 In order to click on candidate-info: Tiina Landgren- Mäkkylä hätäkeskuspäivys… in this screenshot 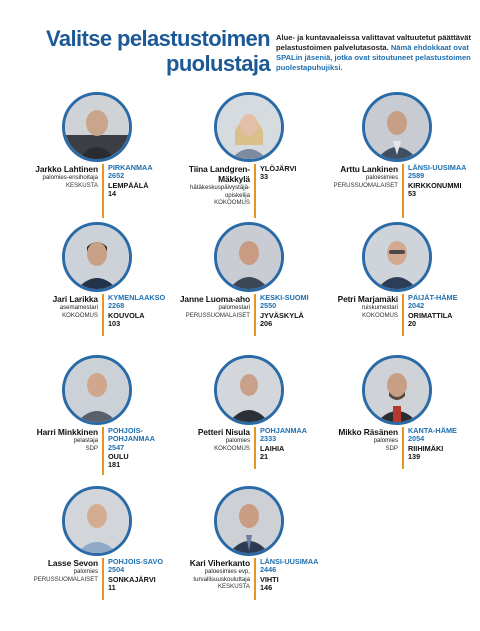, I will do `click(211, 185)`.